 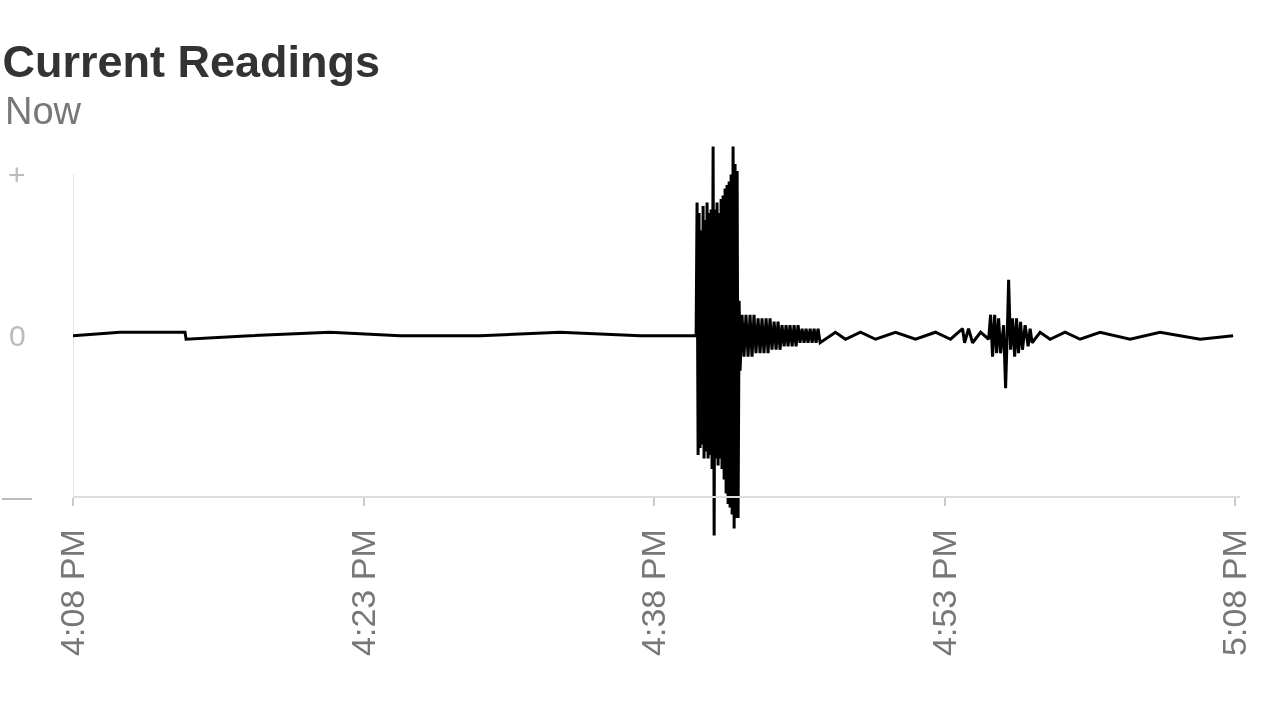 I want to click on text: 0, so click(x=17, y=335).